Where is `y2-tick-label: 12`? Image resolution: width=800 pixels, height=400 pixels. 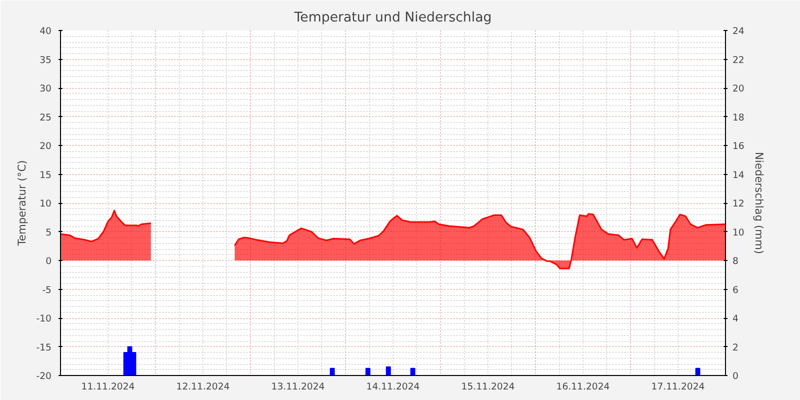
y2-tick-label: 12 is located at coordinates (738, 204).